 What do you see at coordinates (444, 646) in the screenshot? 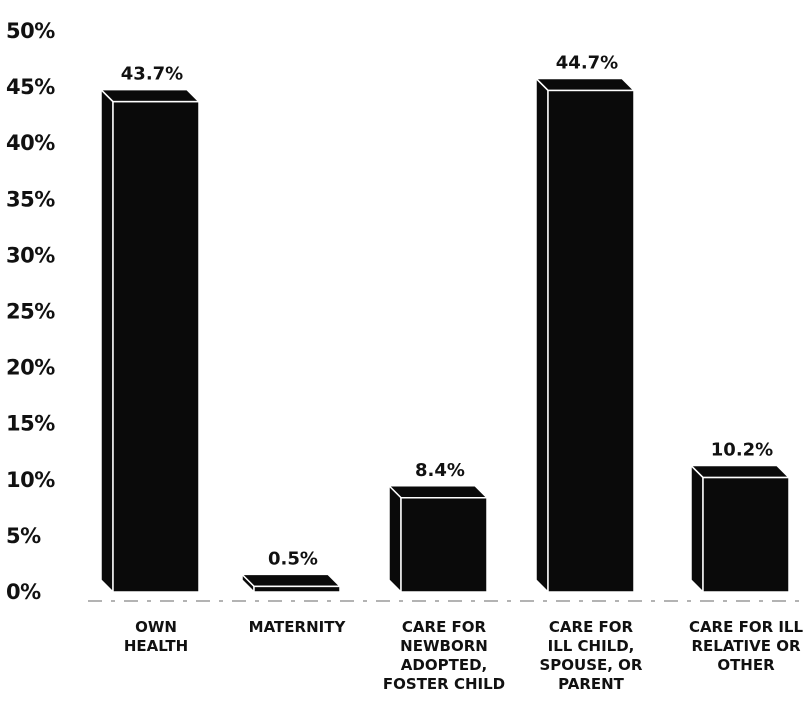
I see `category-label-line: NEWBORN` at bounding box center [444, 646].